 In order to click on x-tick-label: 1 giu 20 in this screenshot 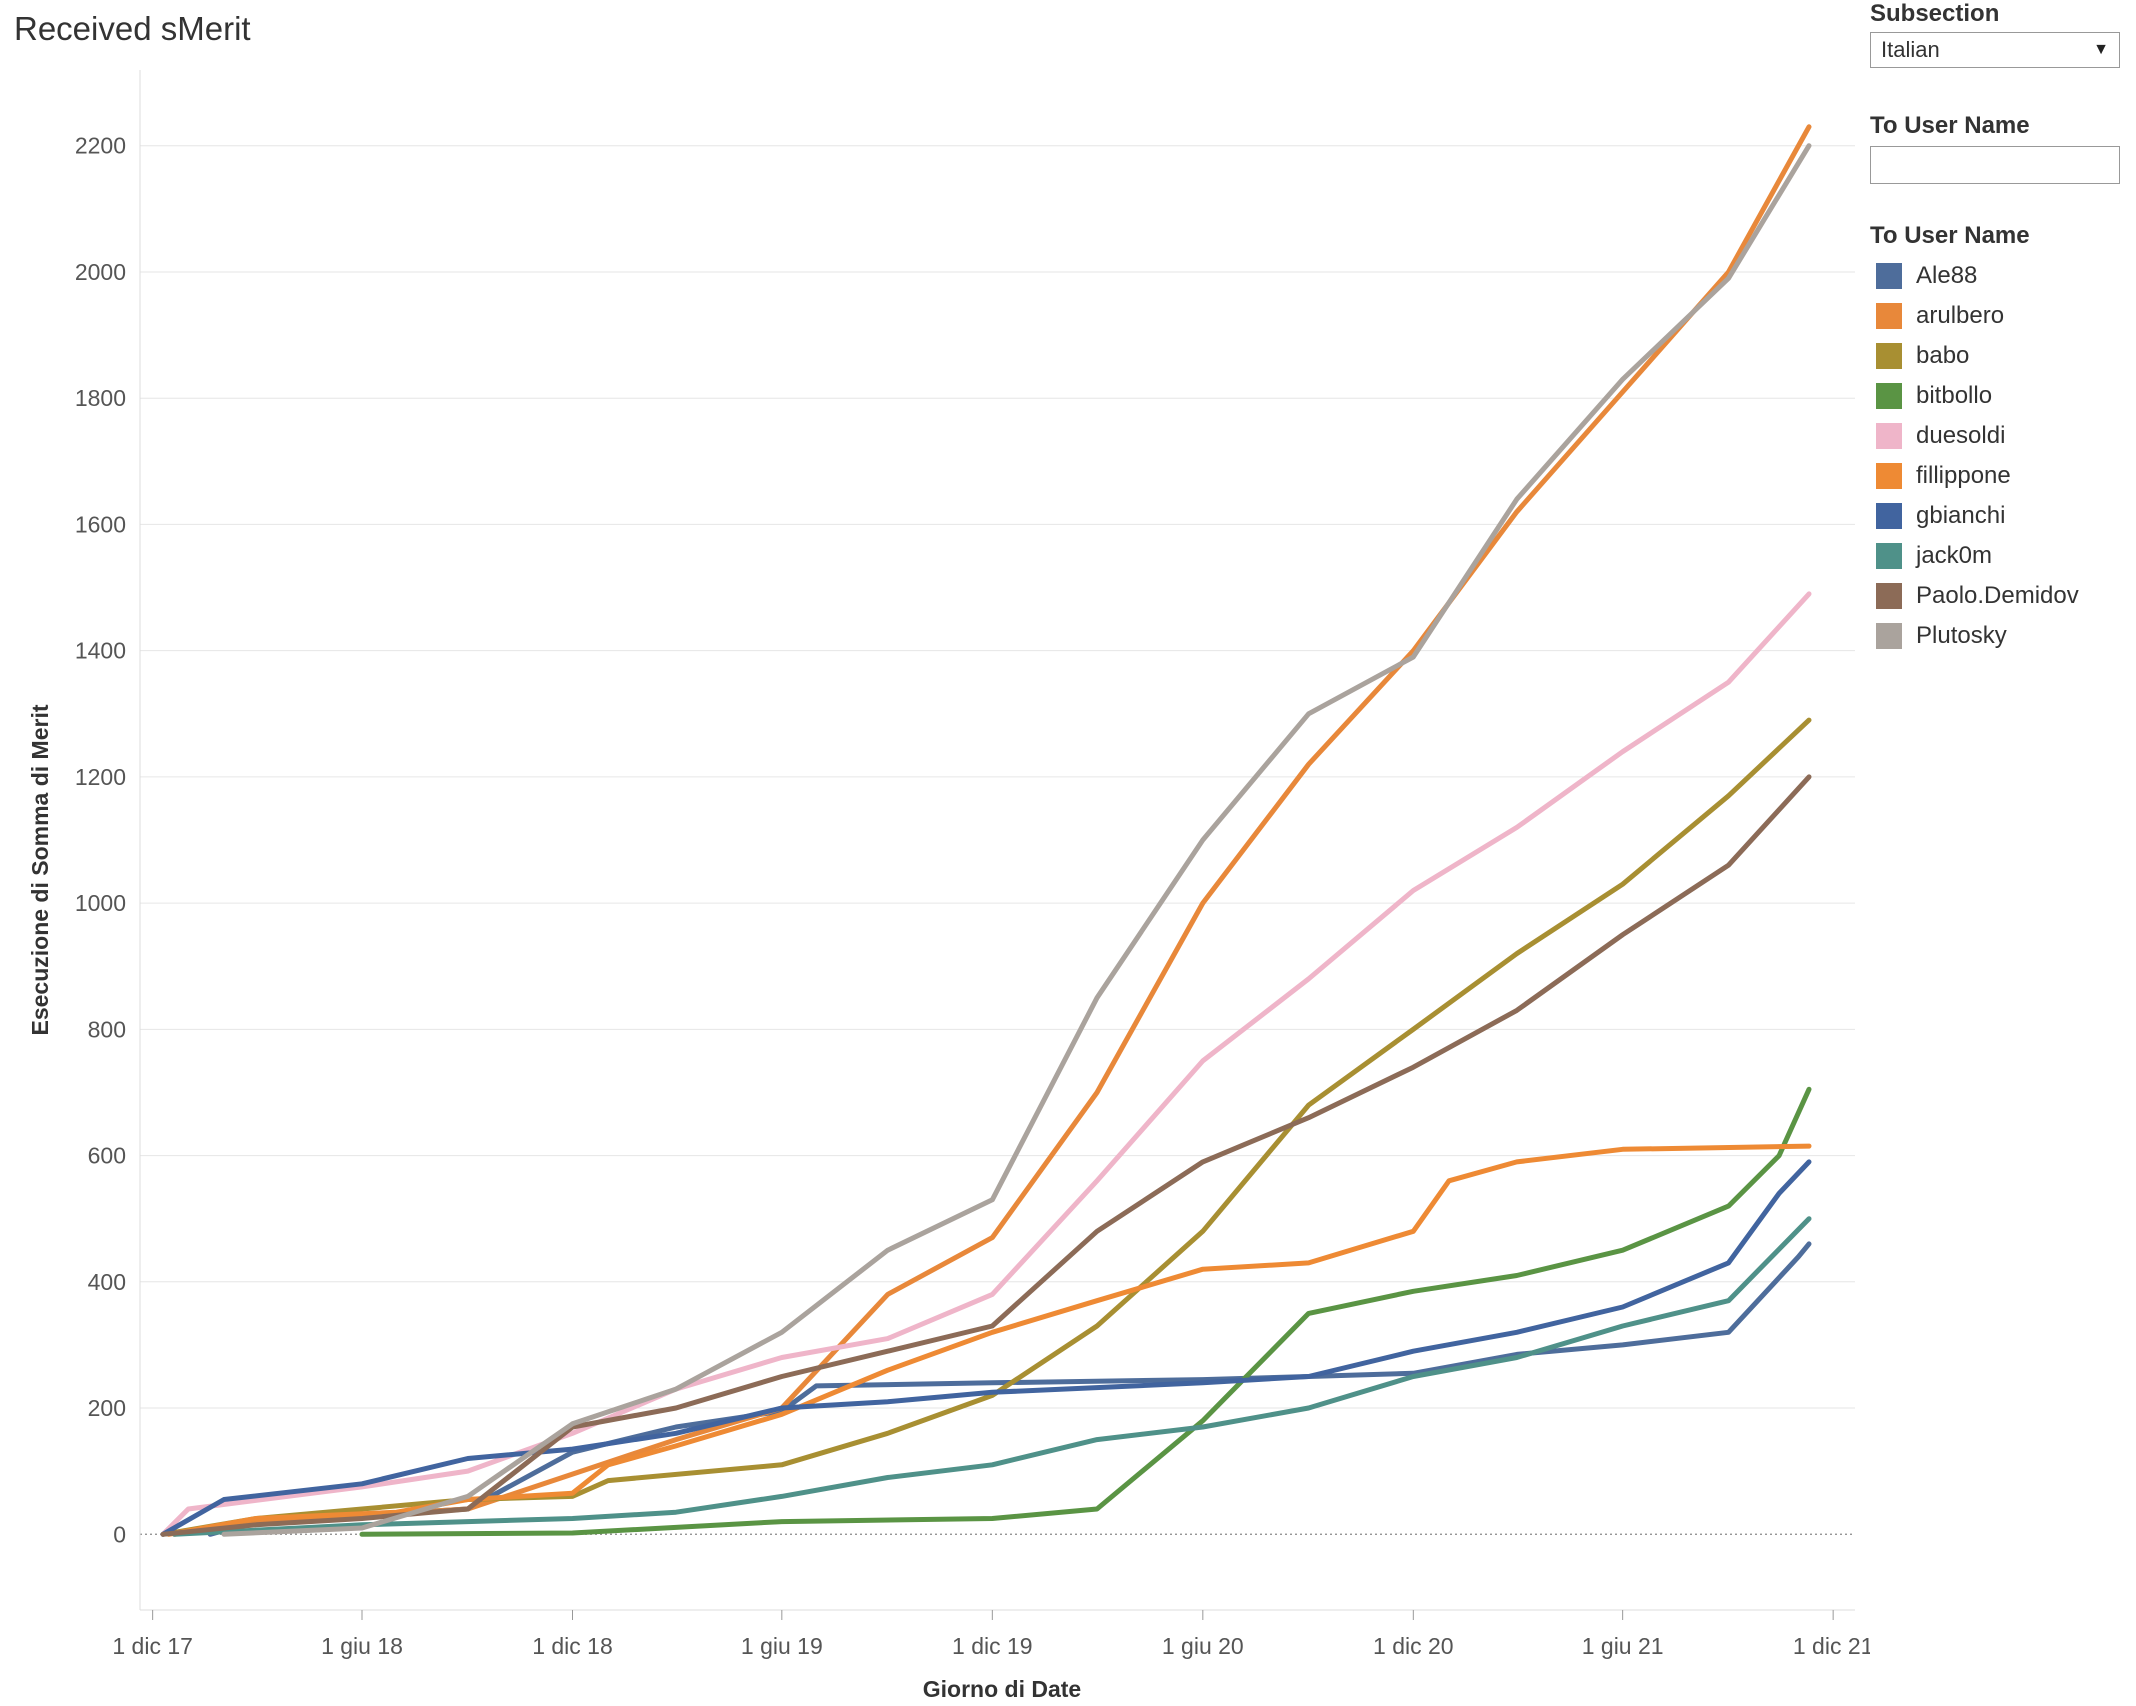, I will do `click(1203, 1646)`.